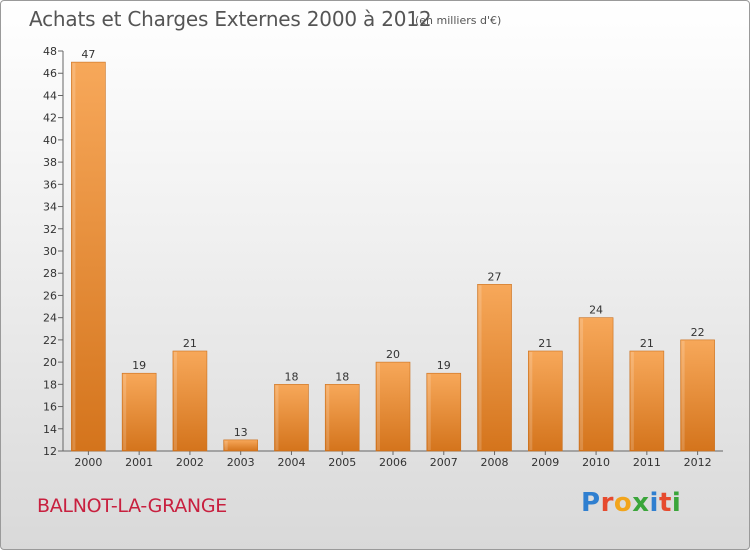 The image size is (750, 550). I want to click on bar-2005, so click(342, 418).